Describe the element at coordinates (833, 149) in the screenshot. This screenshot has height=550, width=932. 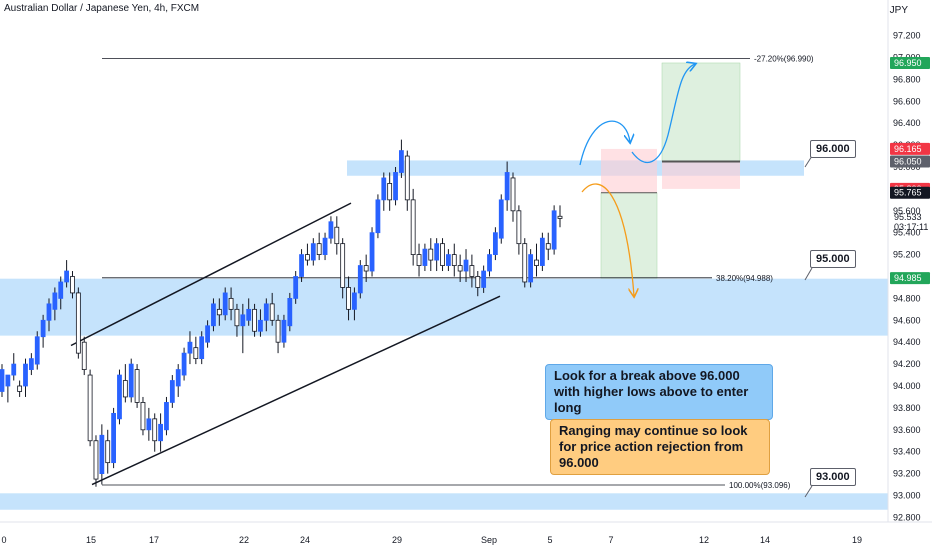
I see `level-tag-96000: 96.000` at that location.